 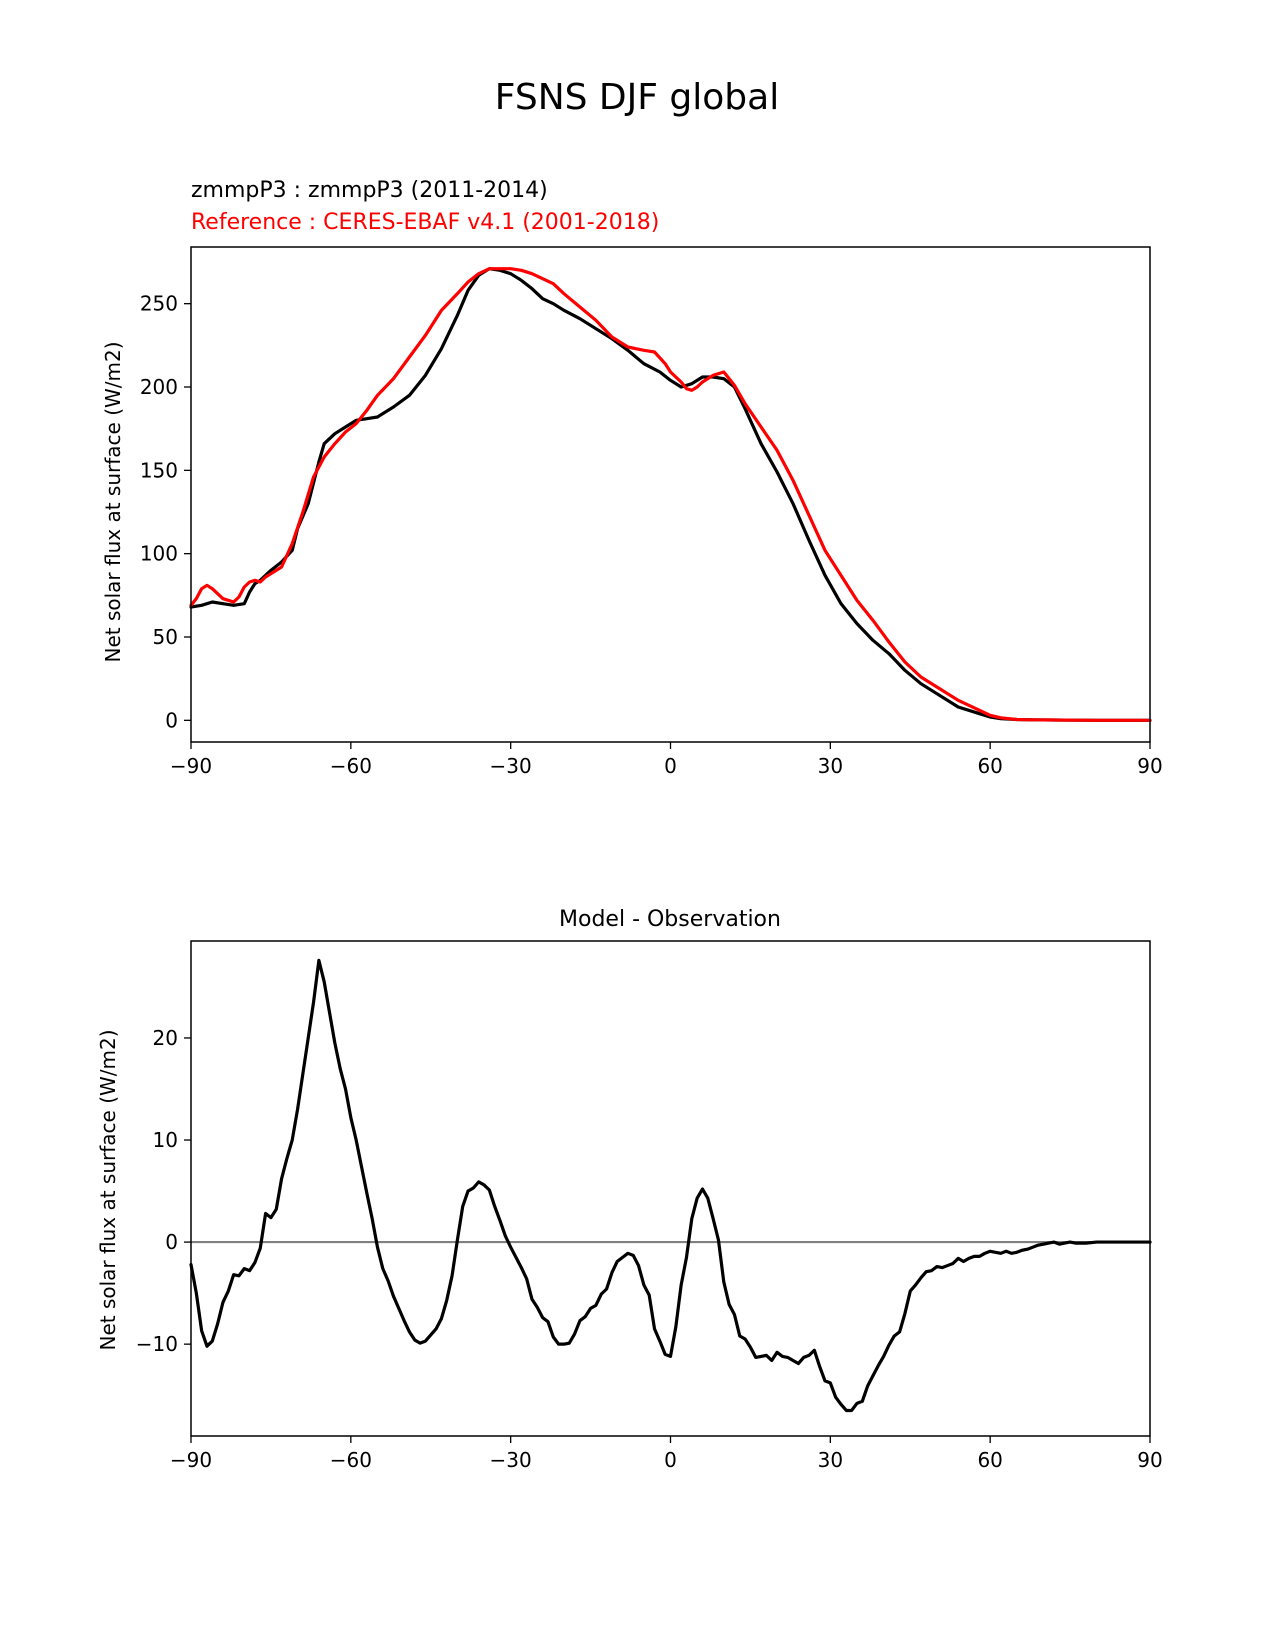 I want to click on top-x-tick-label: 0, so click(x=670, y=766).